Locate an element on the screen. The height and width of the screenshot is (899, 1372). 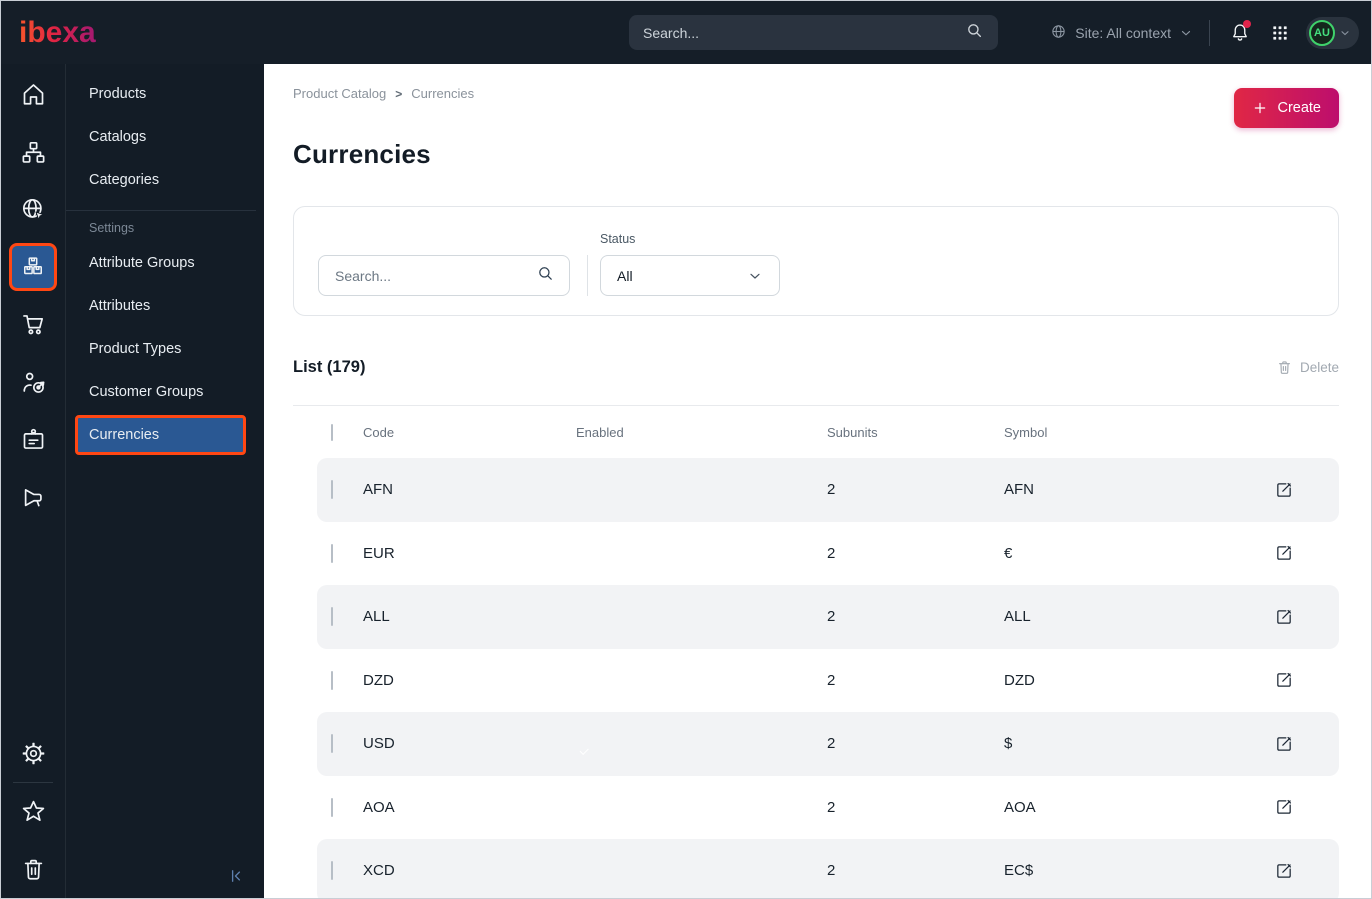
select-all-checkbox is located at coordinates (332, 432).